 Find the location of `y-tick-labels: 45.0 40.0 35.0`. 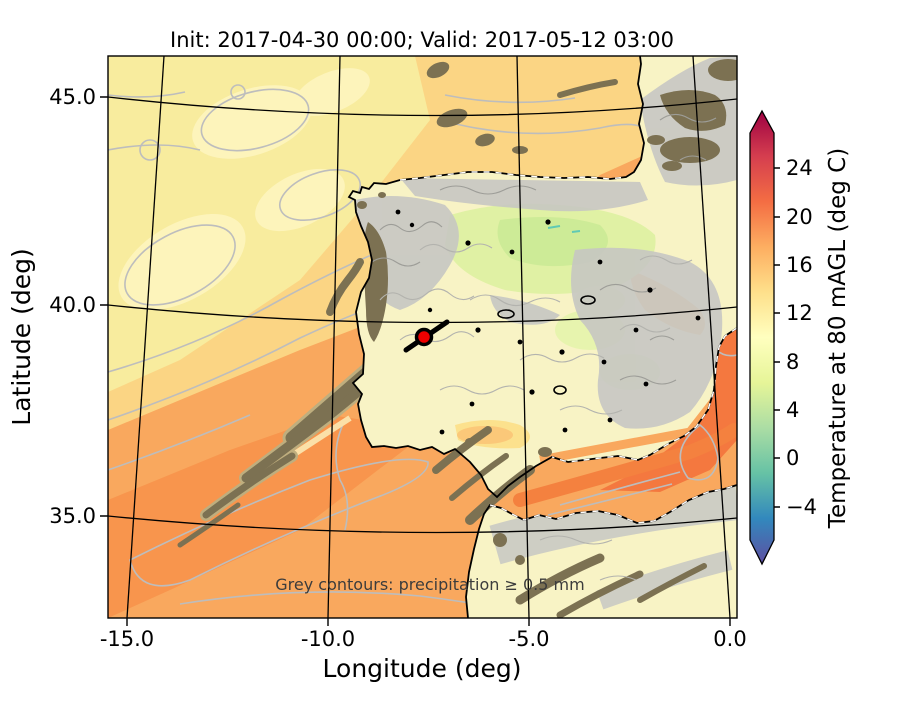

y-tick-labels: 45.0 40.0 35.0 is located at coordinates (72, 306).